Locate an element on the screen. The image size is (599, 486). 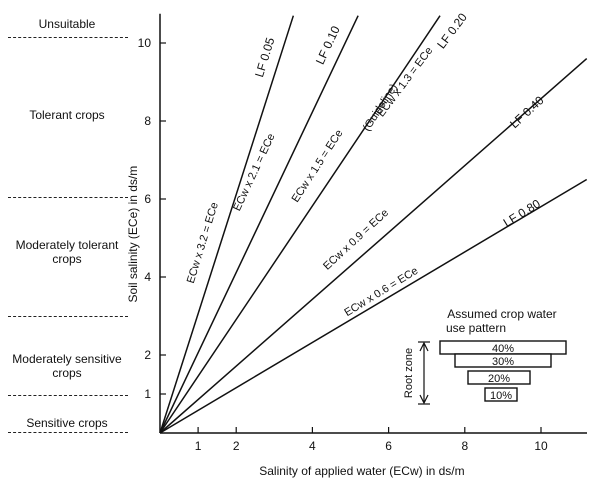
x-tick-label: 4 is located at coordinates (312, 446).